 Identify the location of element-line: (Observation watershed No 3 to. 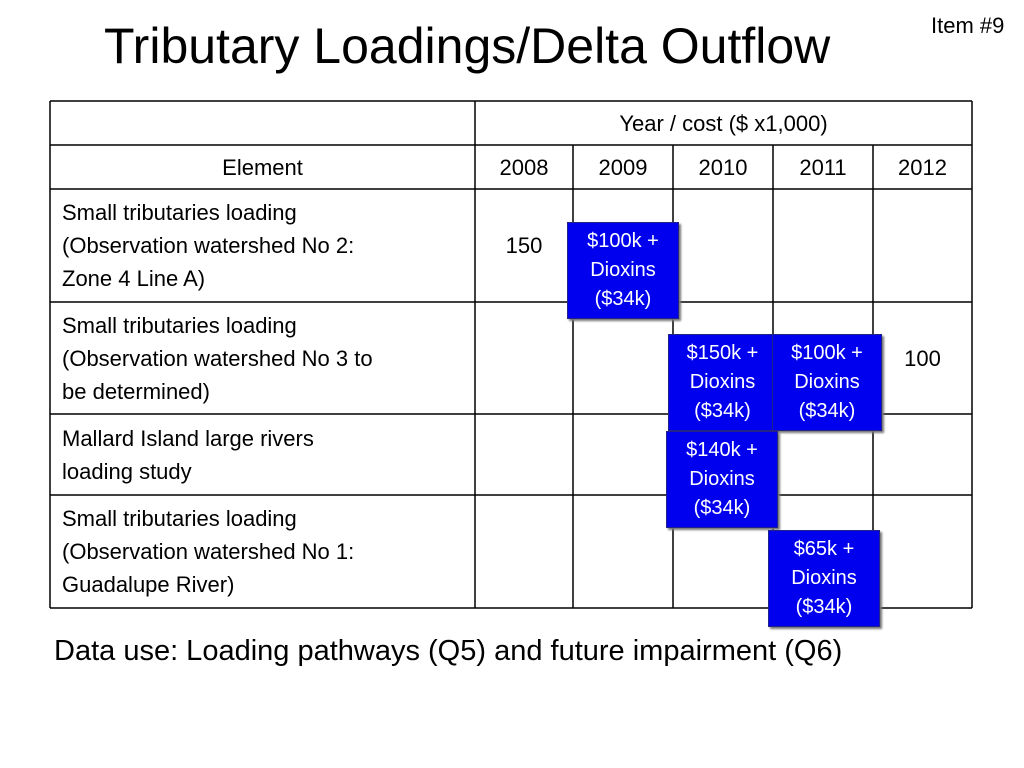
(217, 358).